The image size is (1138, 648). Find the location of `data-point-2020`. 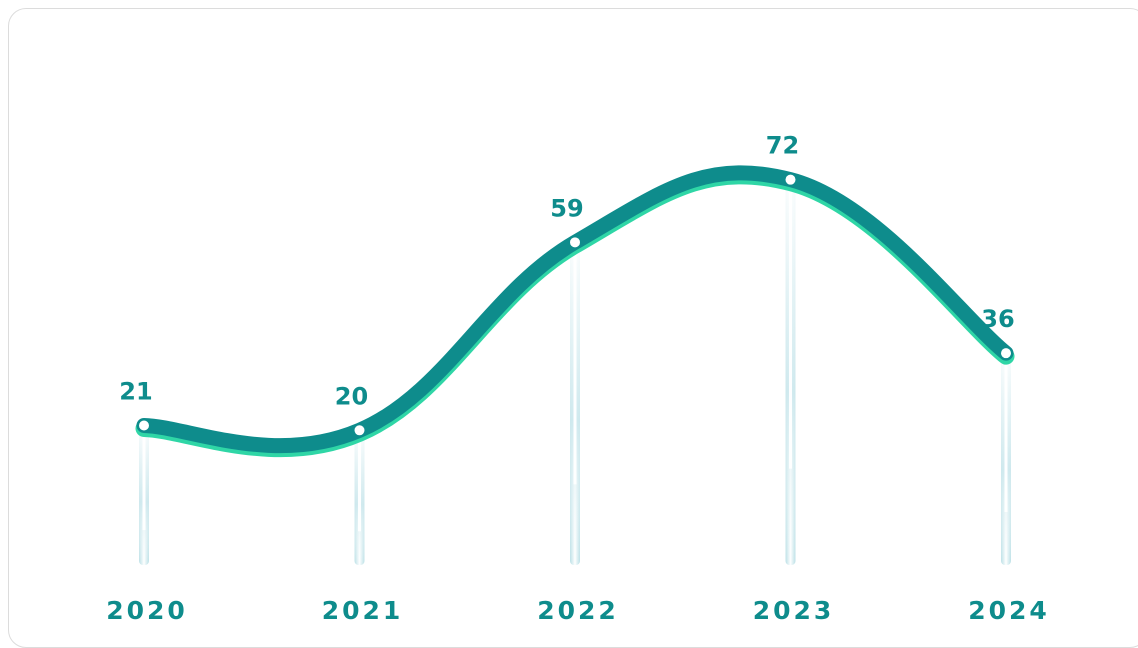

data-point-2020 is located at coordinates (144, 425).